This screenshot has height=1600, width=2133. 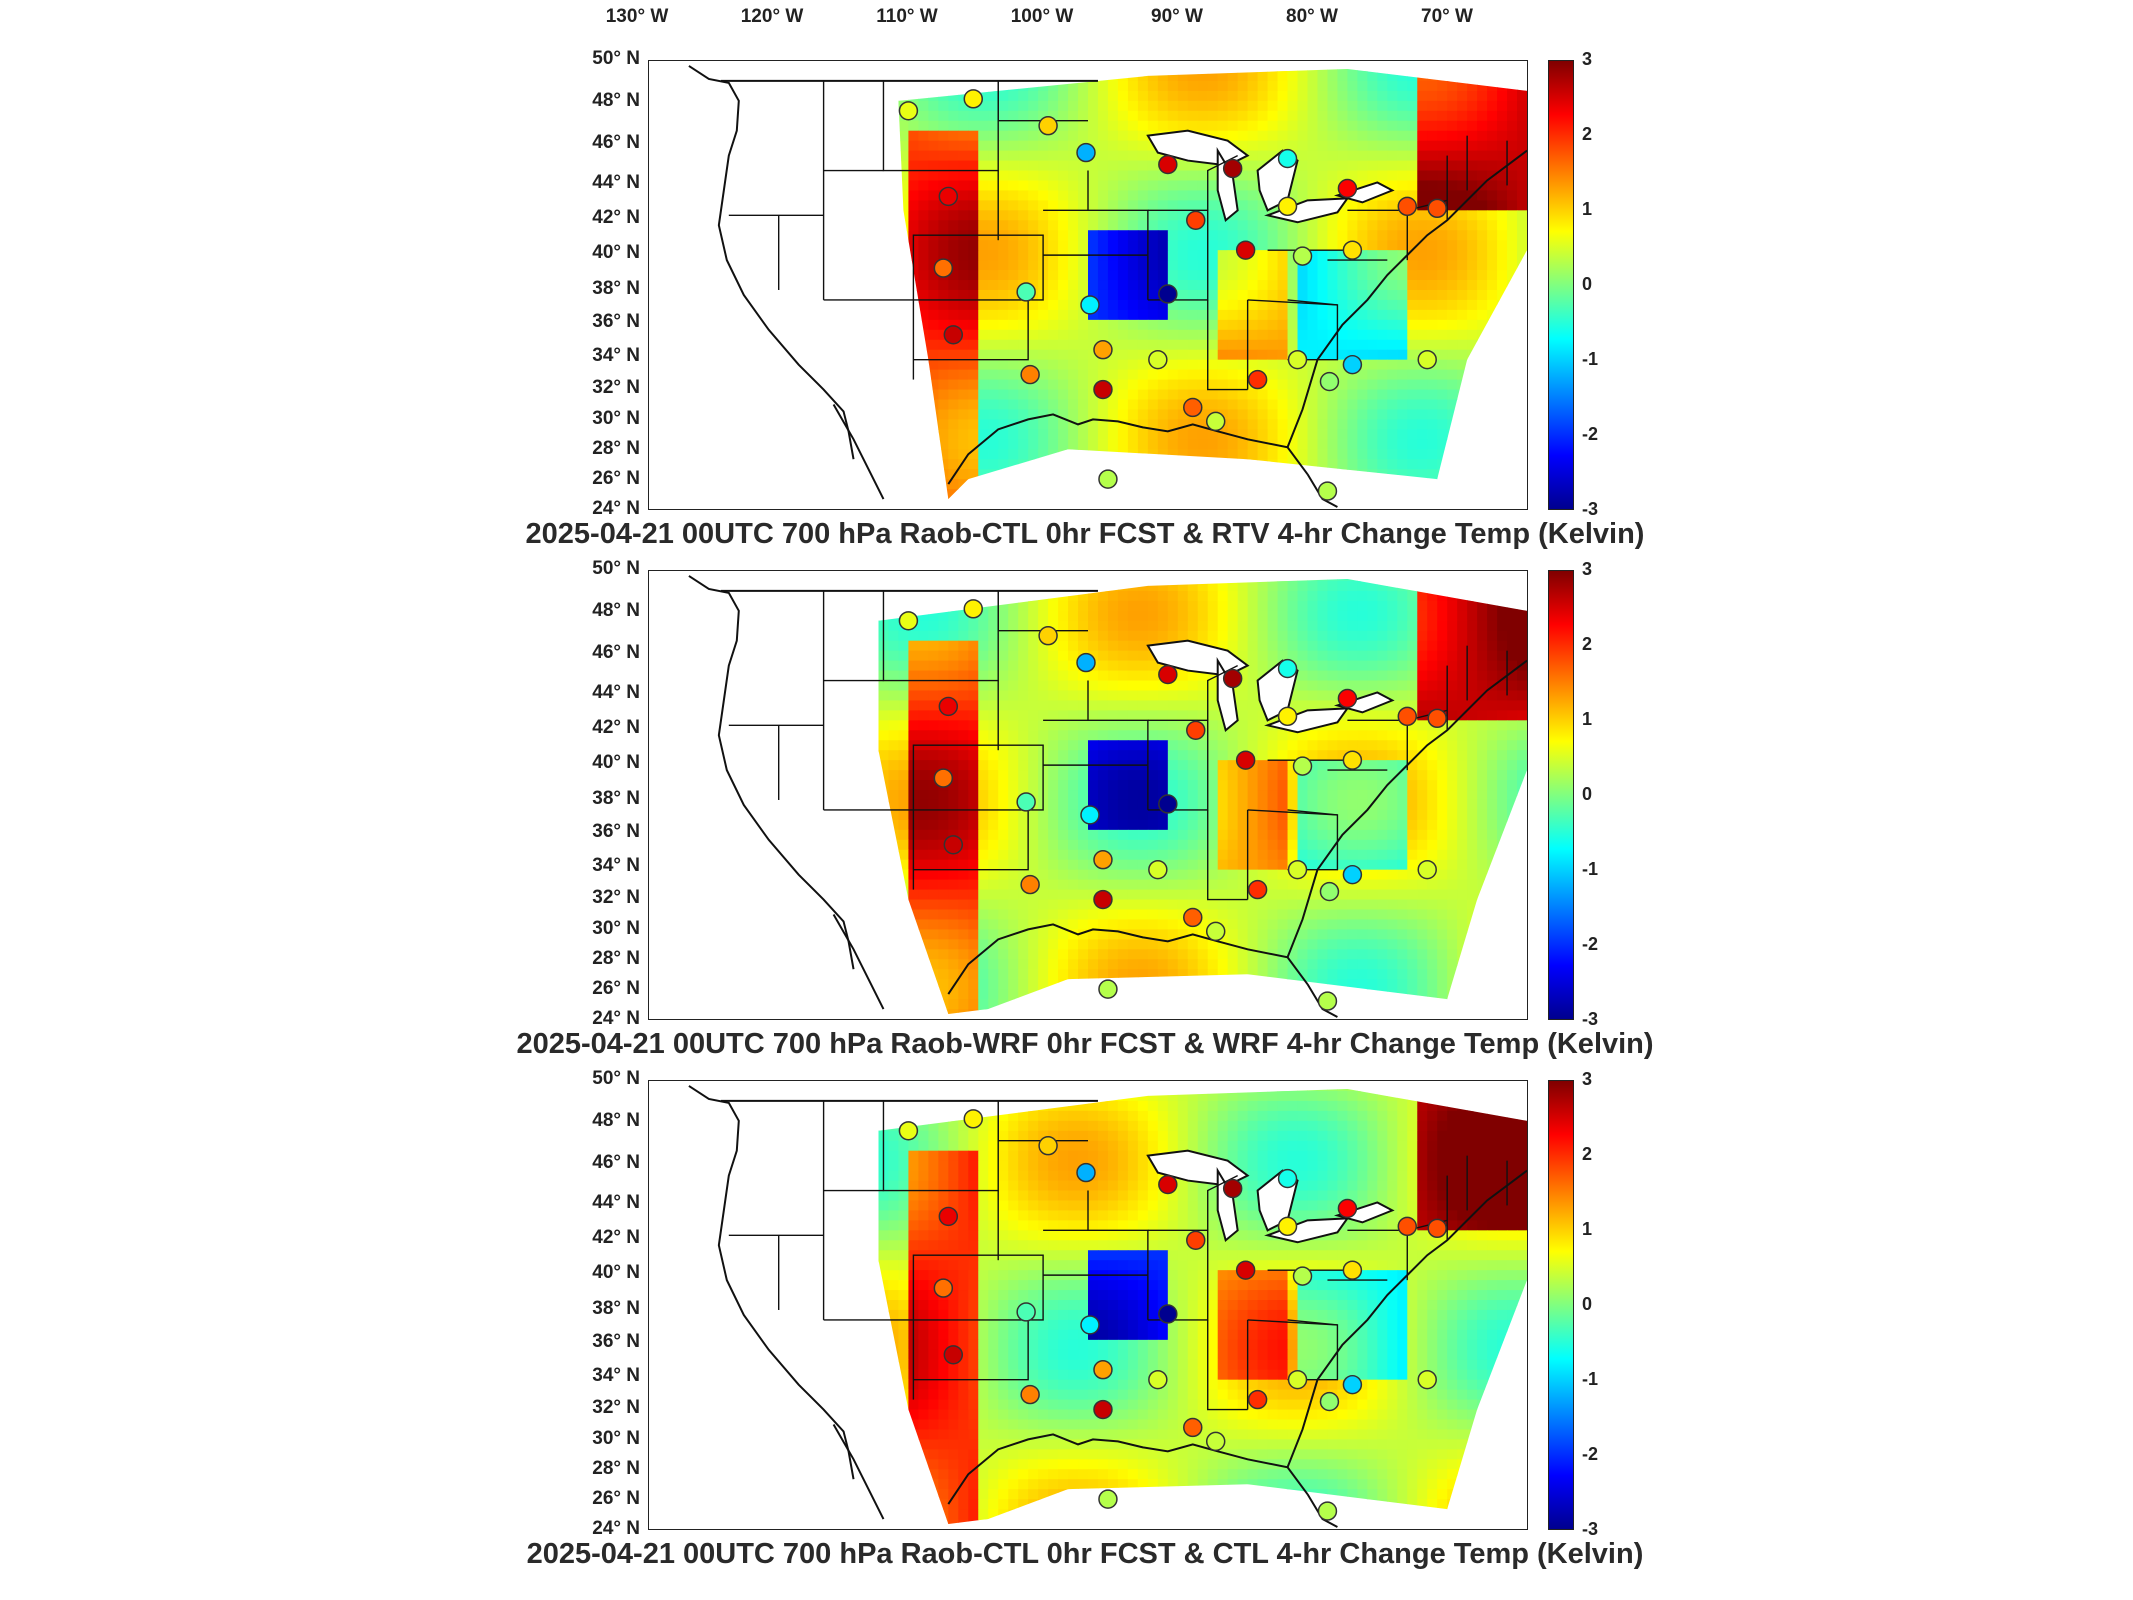 What do you see at coordinates (616, 1078) in the screenshot?
I see `latitude-tick-label: 50° N` at bounding box center [616, 1078].